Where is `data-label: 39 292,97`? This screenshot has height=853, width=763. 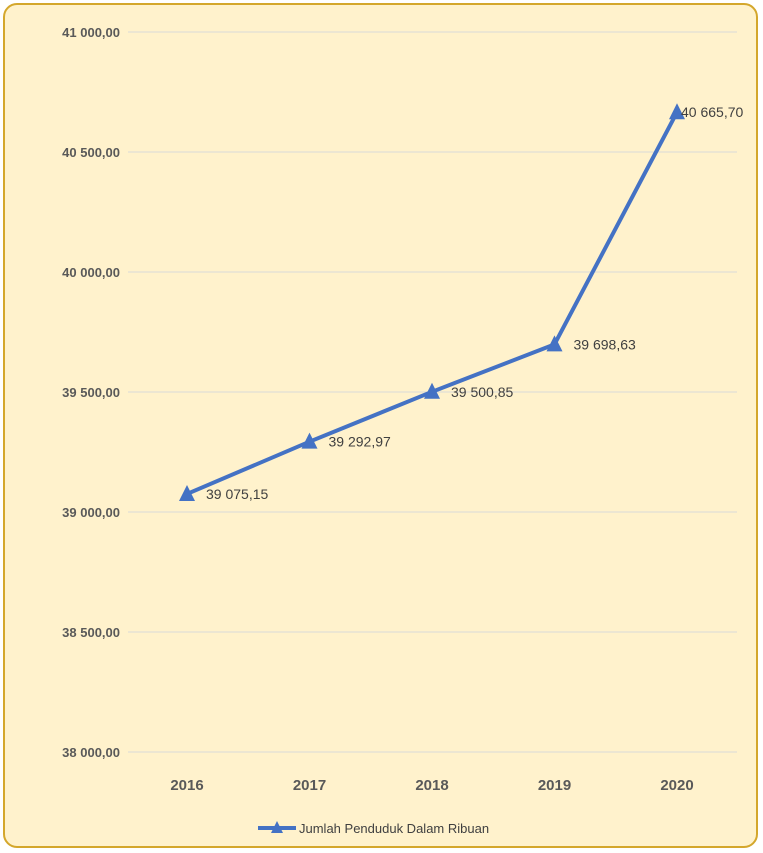 data-label: 39 292,97 is located at coordinates (360, 442).